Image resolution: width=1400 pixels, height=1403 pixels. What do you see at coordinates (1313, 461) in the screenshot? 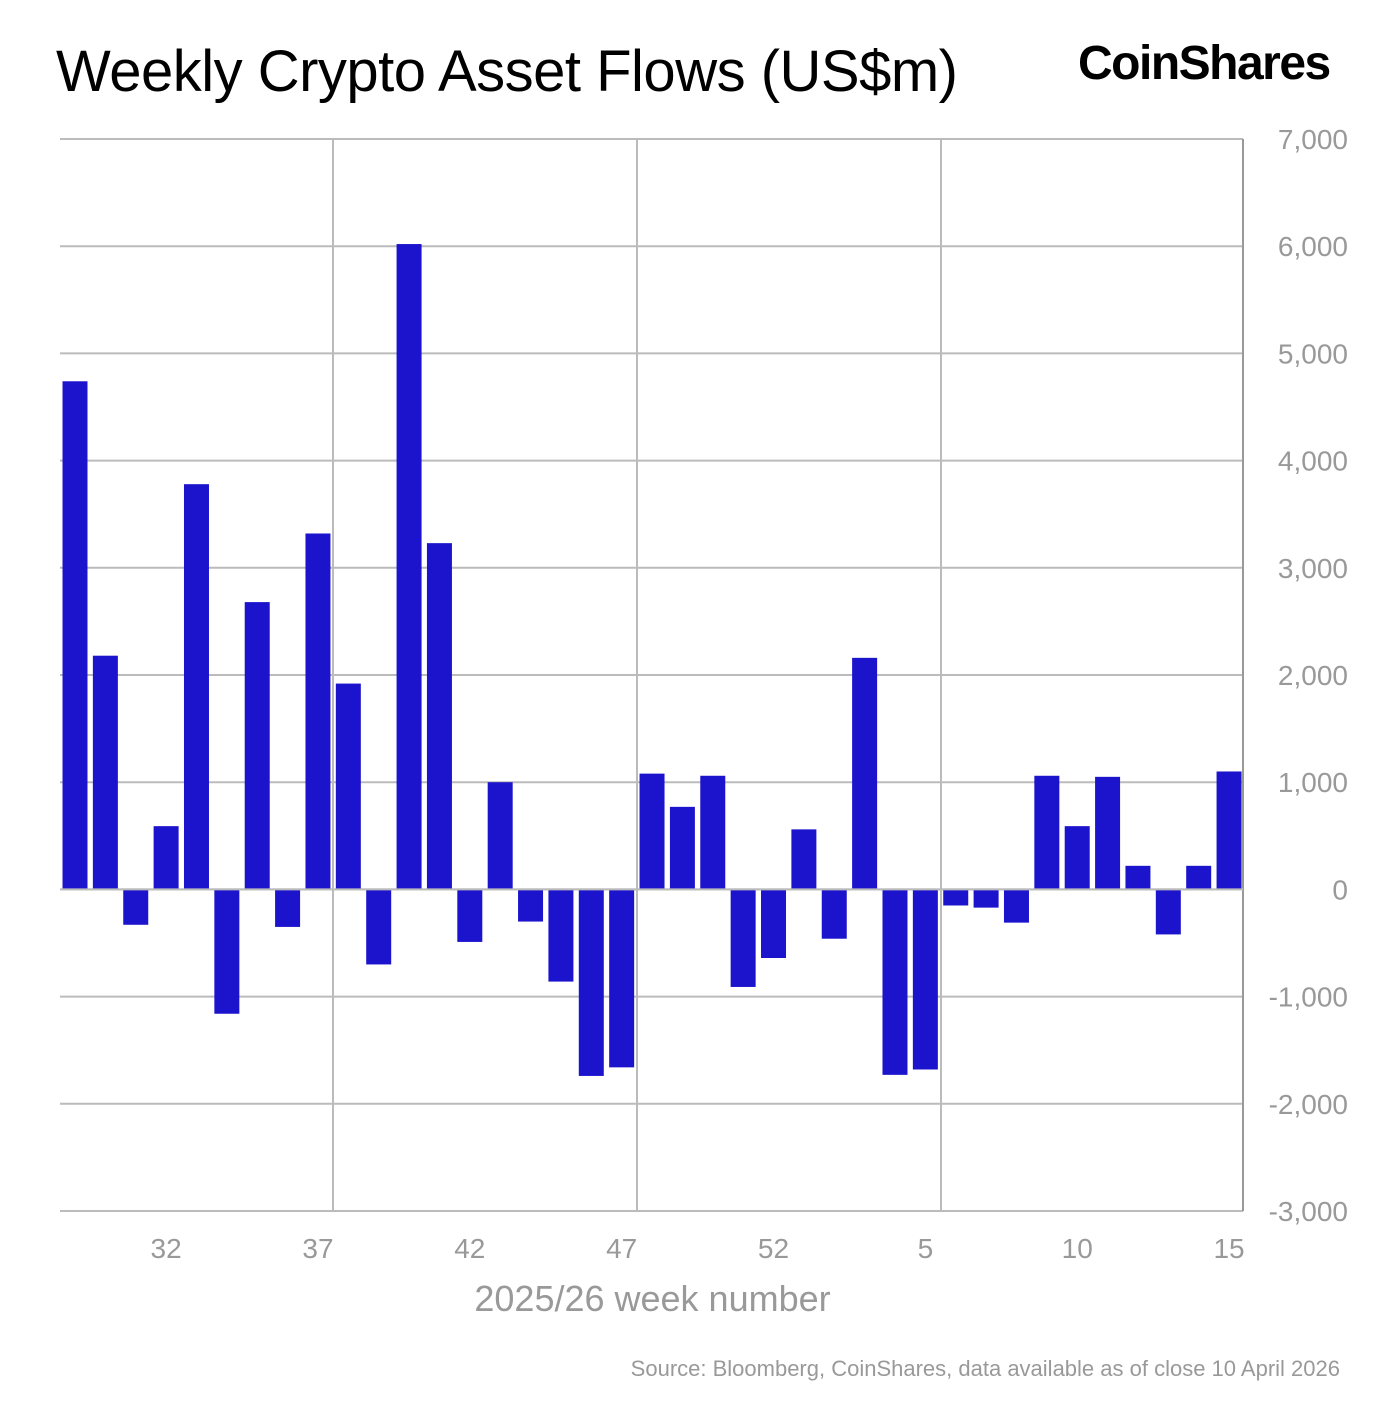
I see `y-tick-label: 4,000` at bounding box center [1313, 461].